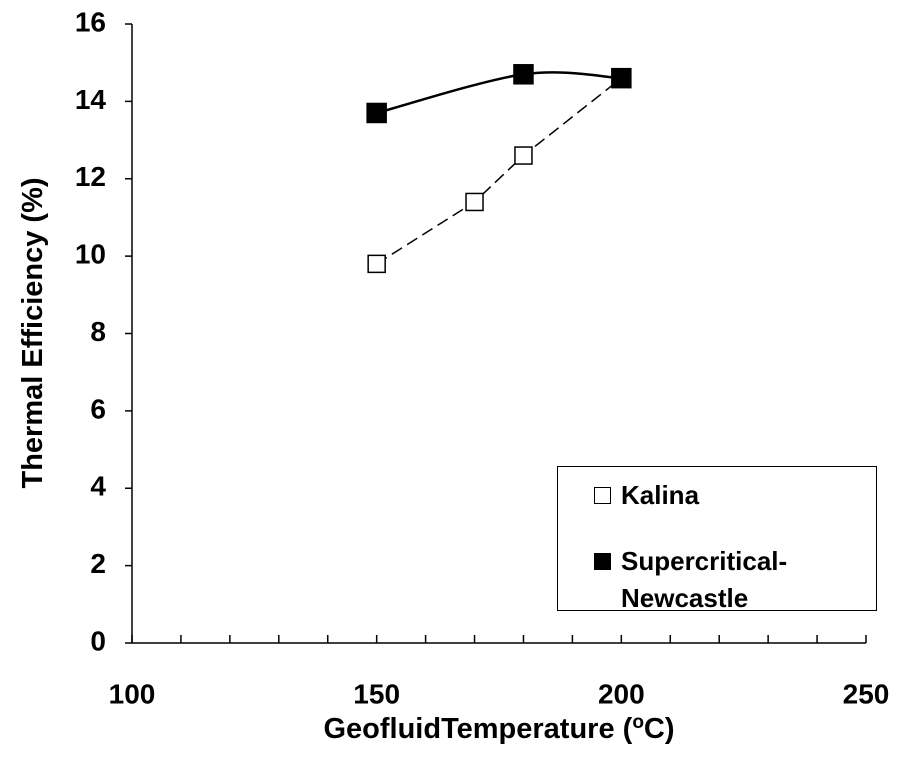  What do you see at coordinates (90, 254) in the screenshot?
I see `y-tick-label: 10` at bounding box center [90, 254].